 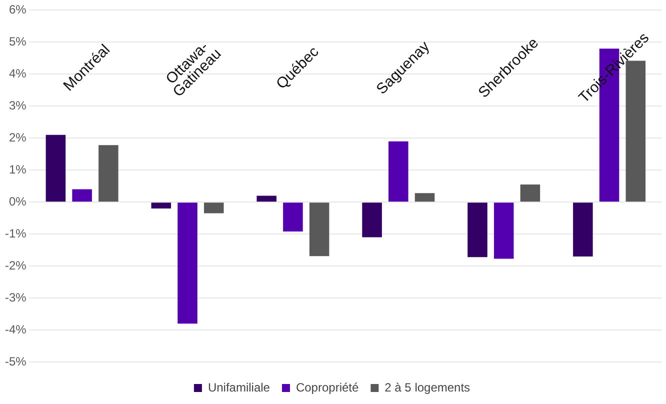 I want to click on y-tick-label: -5%, so click(x=15, y=361).